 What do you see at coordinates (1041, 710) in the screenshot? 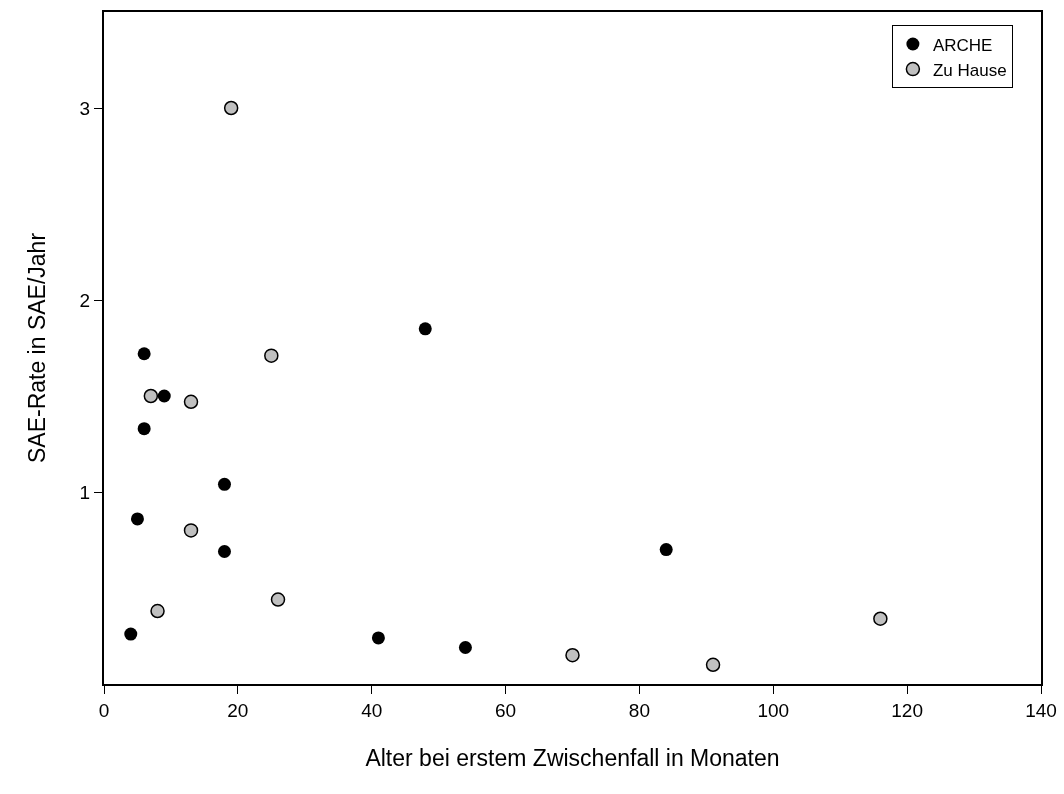
I see `x-tick-label: 140` at bounding box center [1041, 710].